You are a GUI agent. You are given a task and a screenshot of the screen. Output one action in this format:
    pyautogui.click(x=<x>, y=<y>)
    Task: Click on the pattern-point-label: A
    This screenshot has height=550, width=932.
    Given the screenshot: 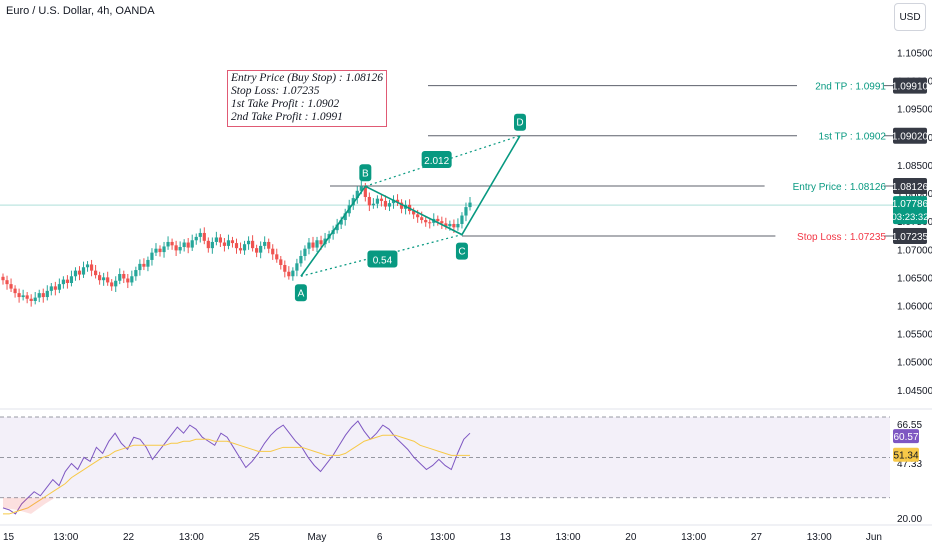 What is the action you would take?
    pyautogui.click(x=301, y=293)
    